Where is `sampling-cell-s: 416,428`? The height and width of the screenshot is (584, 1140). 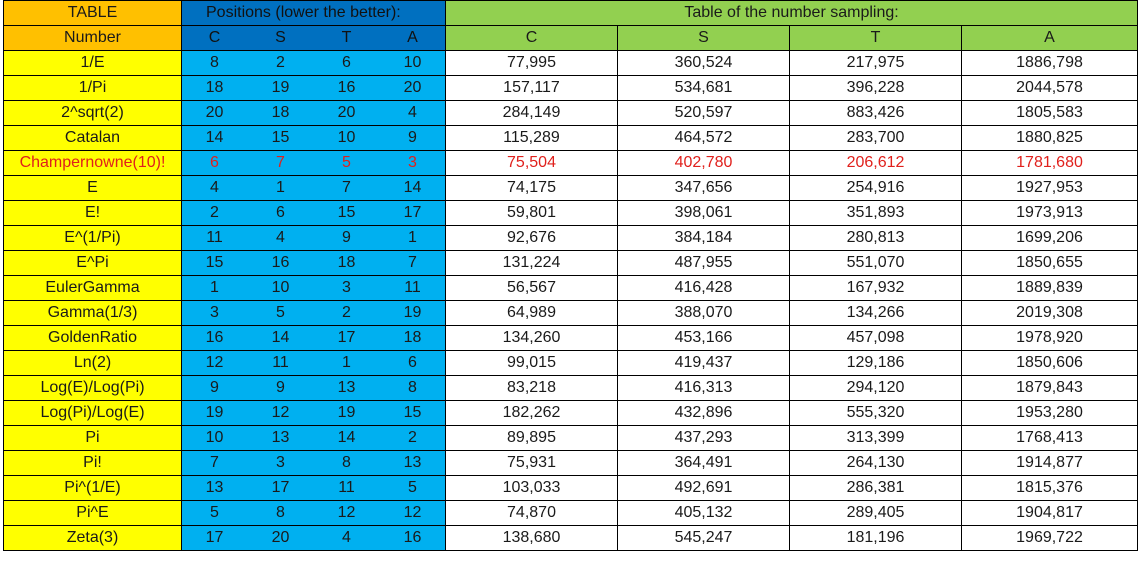 sampling-cell-s: 416,428 is located at coordinates (703, 288).